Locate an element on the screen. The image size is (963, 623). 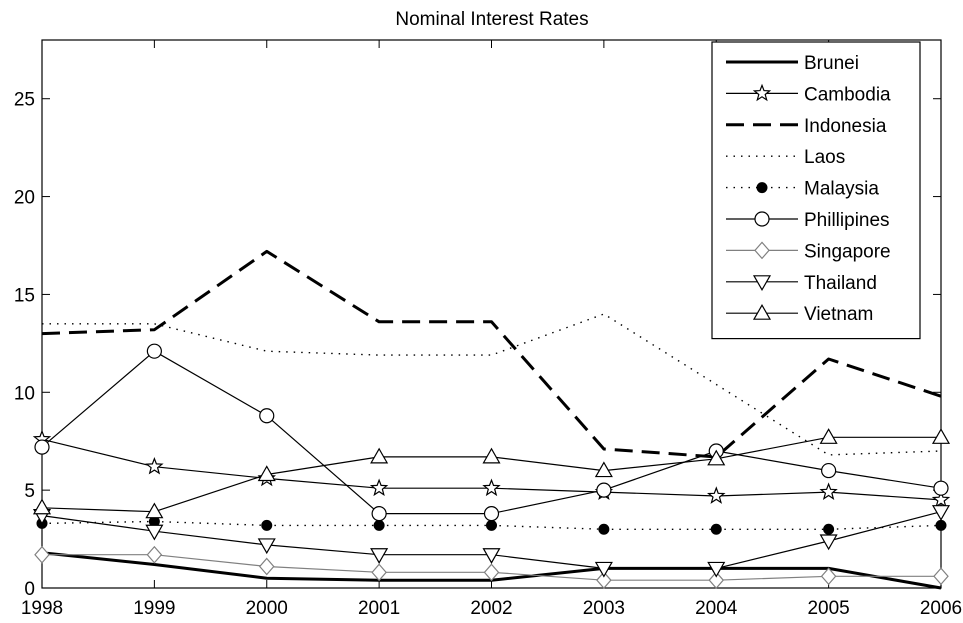
legend-item-indonesia: Indonesia is located at coordinates (806, 126).